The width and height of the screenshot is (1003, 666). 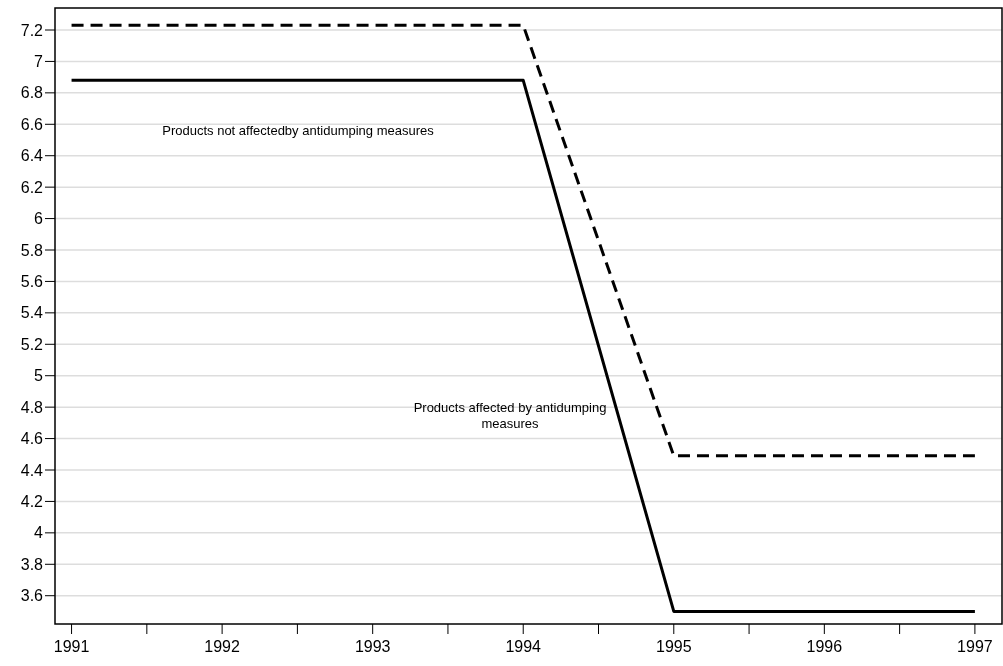 What do you see at coordinates (32, 124) in the screenshot?
I see `y-tick-label: 6.6` at bounding box center [32, 124].